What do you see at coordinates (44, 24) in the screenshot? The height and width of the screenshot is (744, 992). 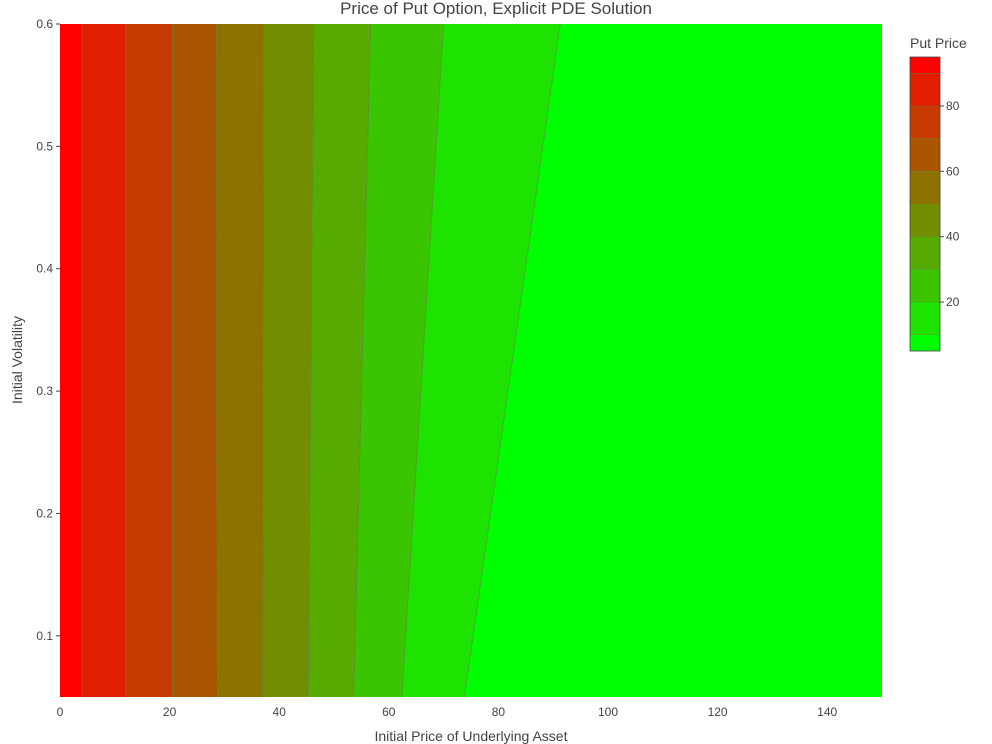 I see `y-tick-label: 0.6` at bounding box center [44, 24].